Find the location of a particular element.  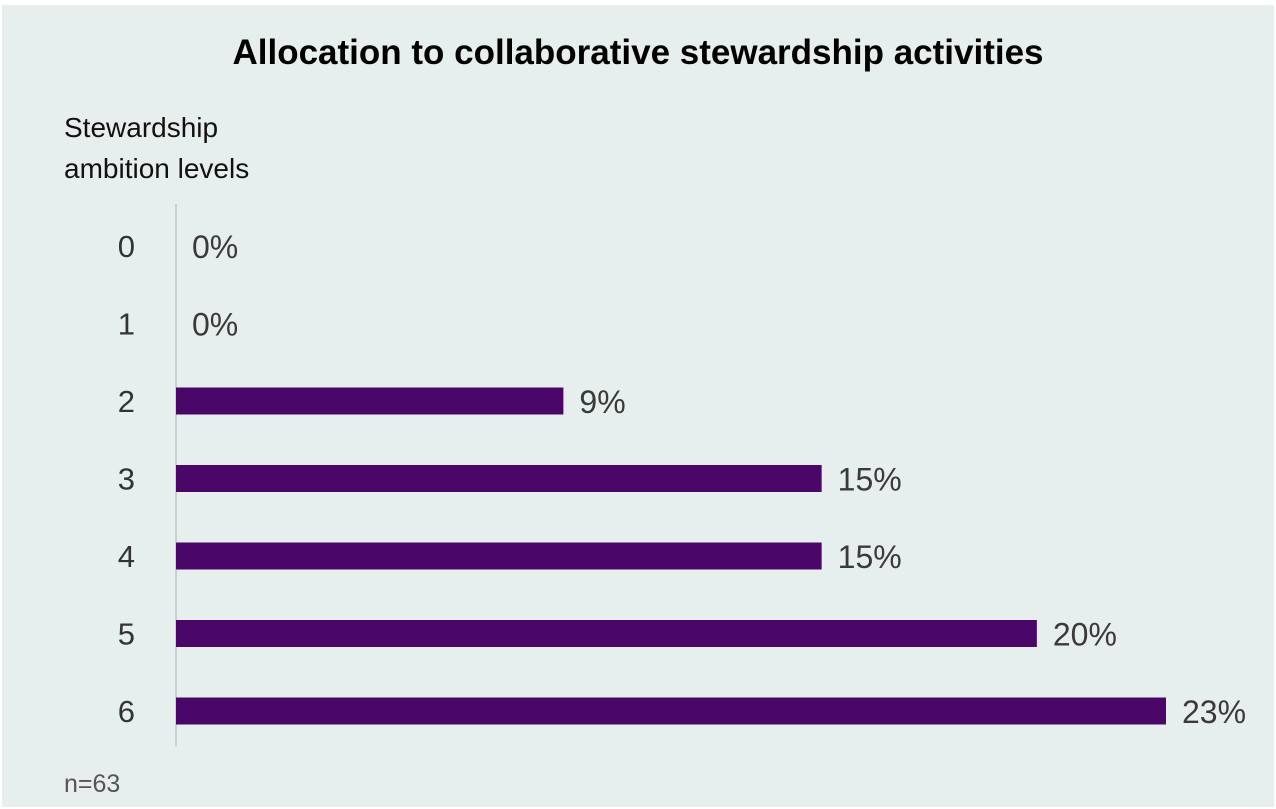

data-label-level-2: 9% is located at coordinates (602, 402).